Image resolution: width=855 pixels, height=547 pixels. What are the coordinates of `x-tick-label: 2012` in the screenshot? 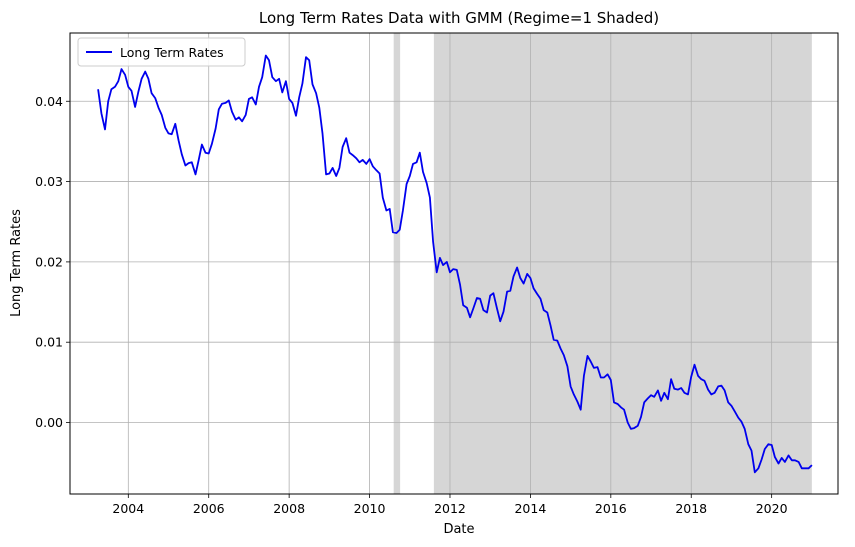 It's located at (450, 508).